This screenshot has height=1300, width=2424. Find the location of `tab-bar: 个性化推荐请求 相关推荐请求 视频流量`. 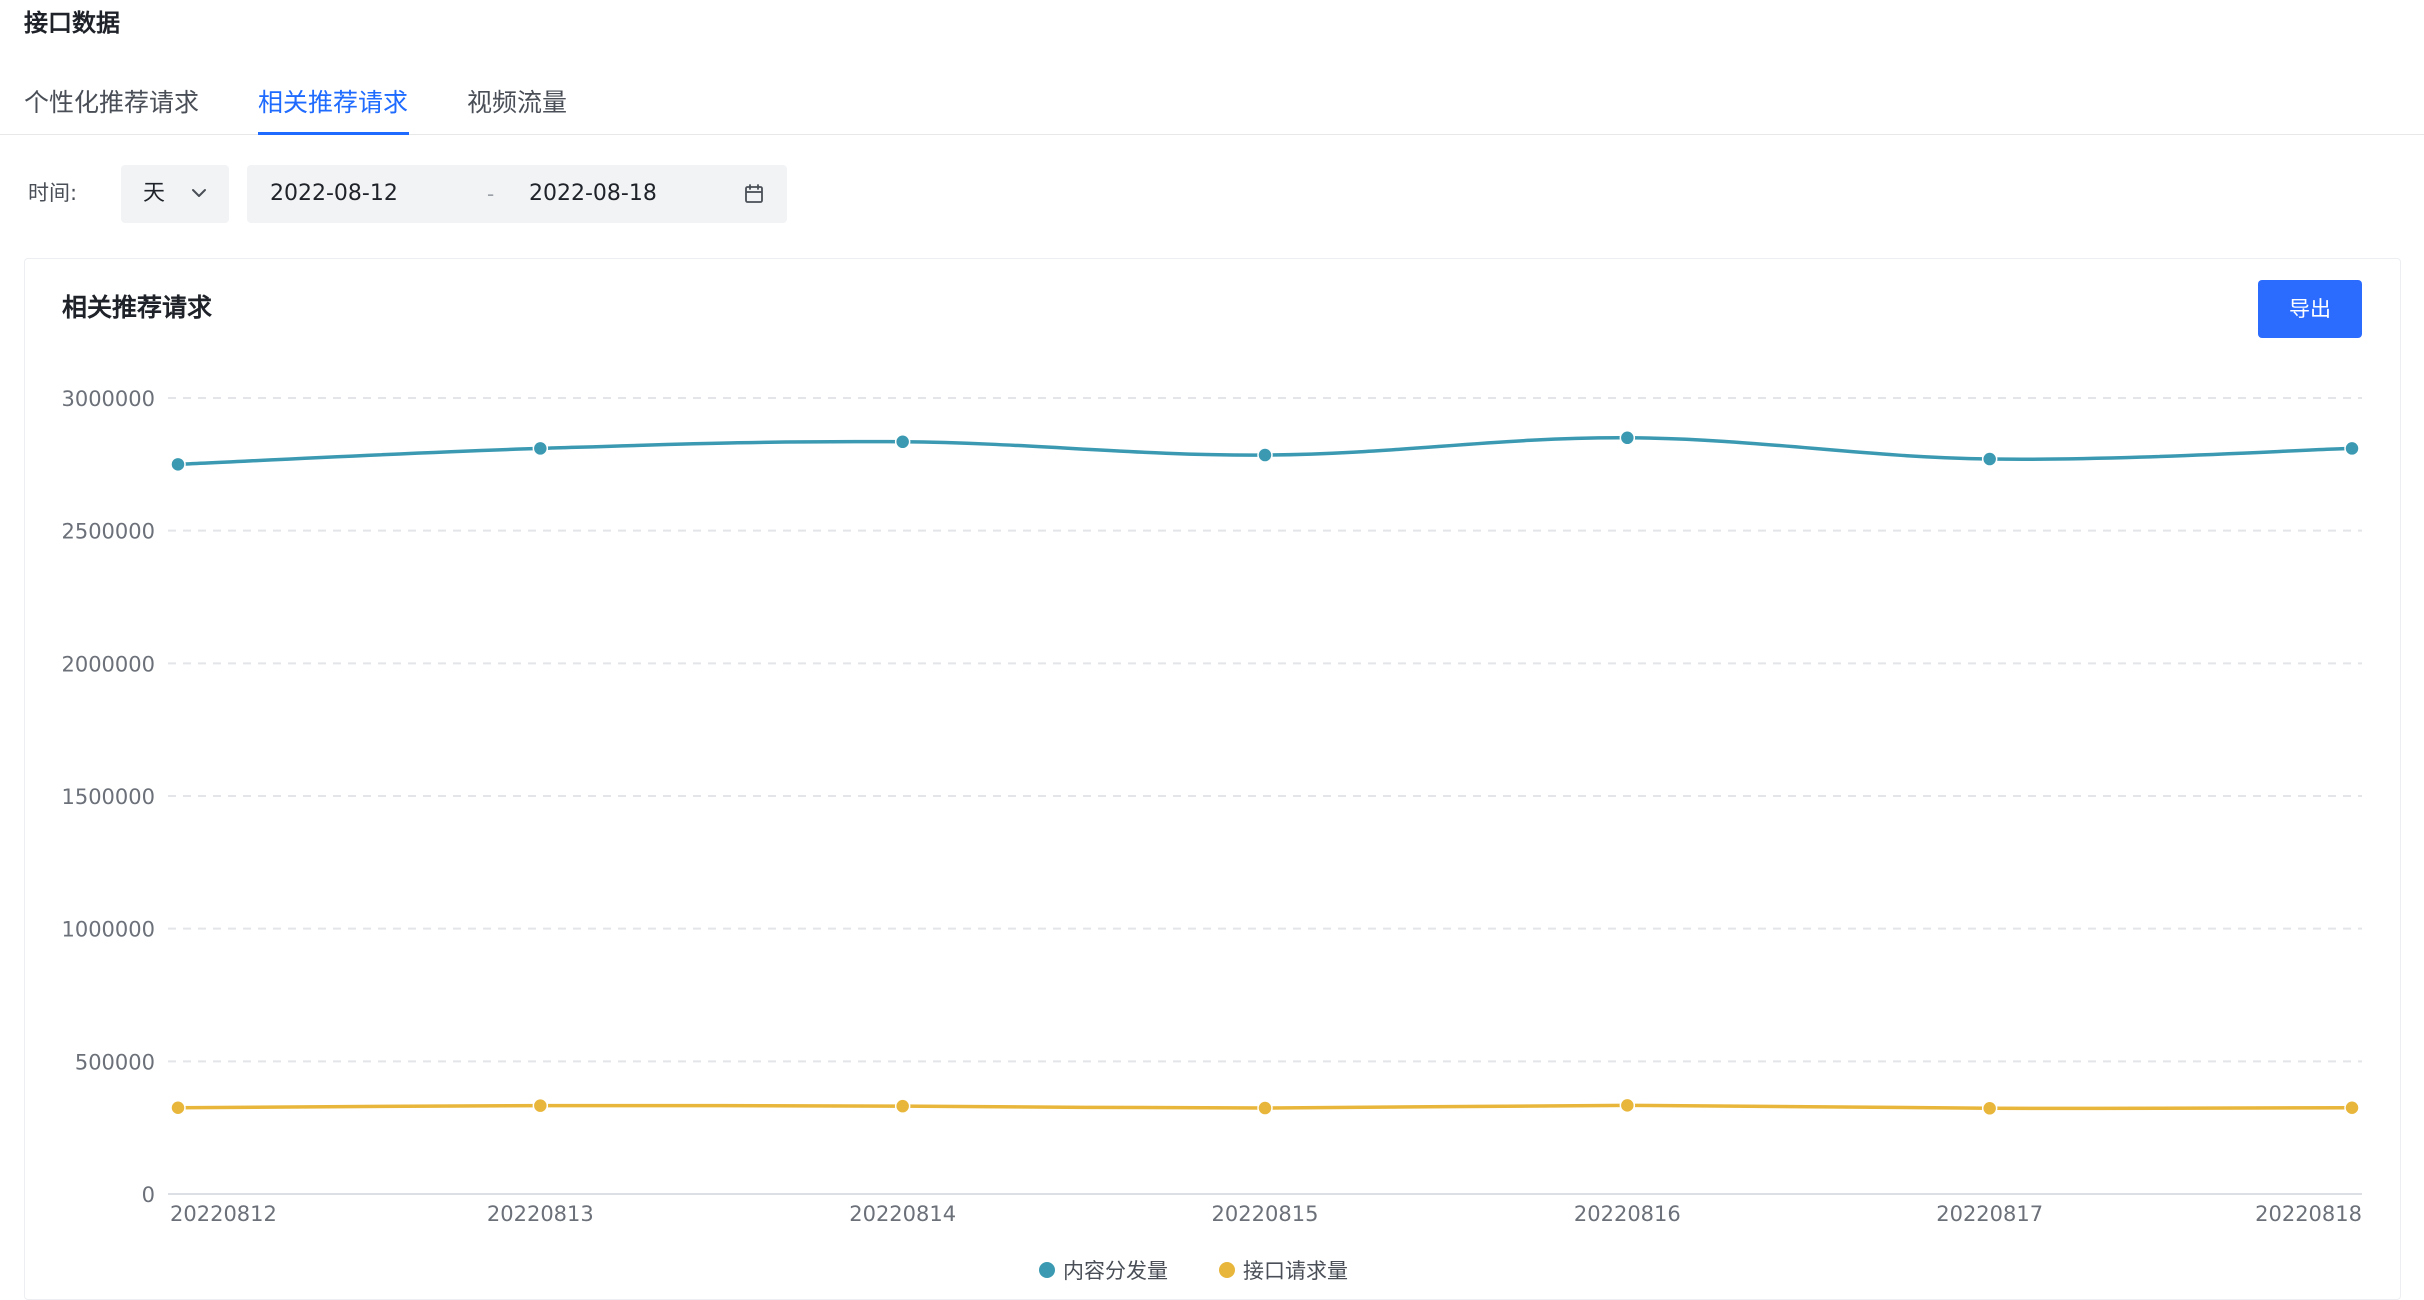

tab-bar: 个性化推荐请求 相关推荐请求 视频流量 is located at coordinates (1212, 105).